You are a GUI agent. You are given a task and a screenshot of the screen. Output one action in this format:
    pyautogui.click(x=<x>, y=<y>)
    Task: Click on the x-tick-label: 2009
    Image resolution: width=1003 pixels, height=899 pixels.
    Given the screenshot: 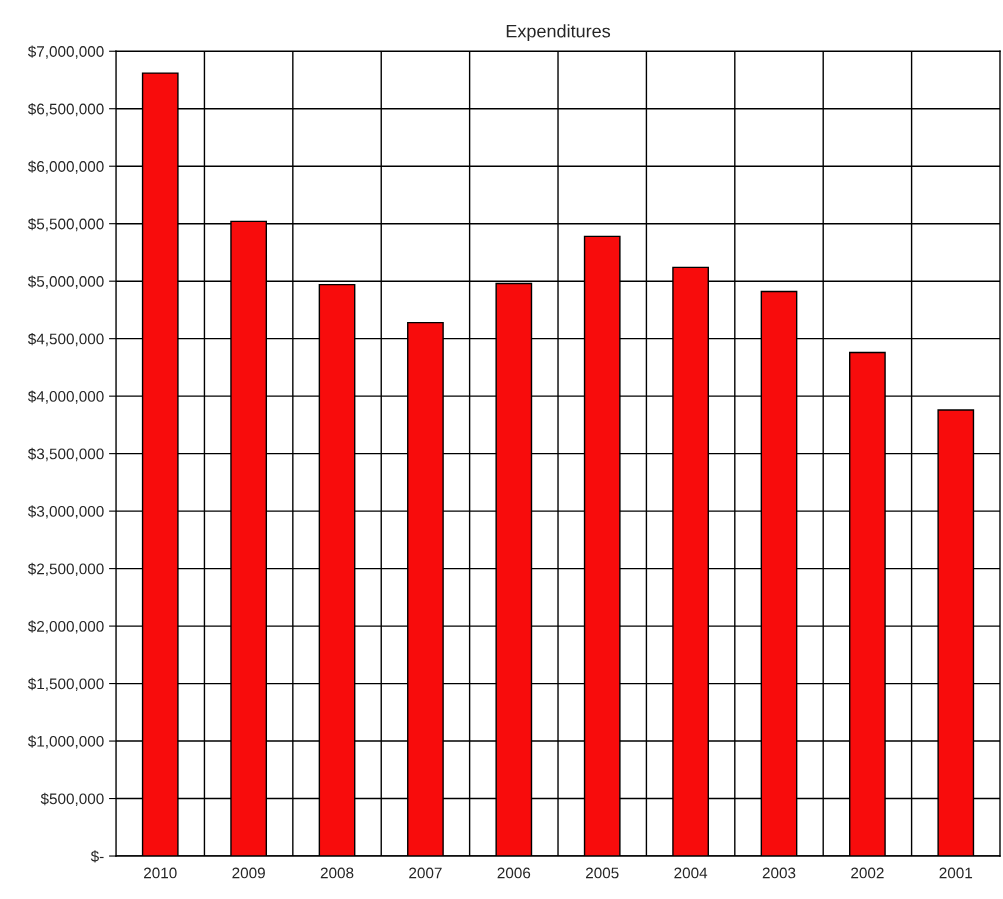 What is the action you would take?
    pyautogui.click(x=248, y=873)
    